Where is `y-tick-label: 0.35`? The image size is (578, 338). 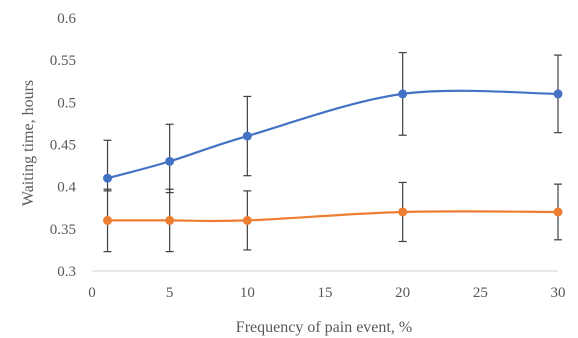 y-tick-label: 0.35 is located at coordinates (63, 230).